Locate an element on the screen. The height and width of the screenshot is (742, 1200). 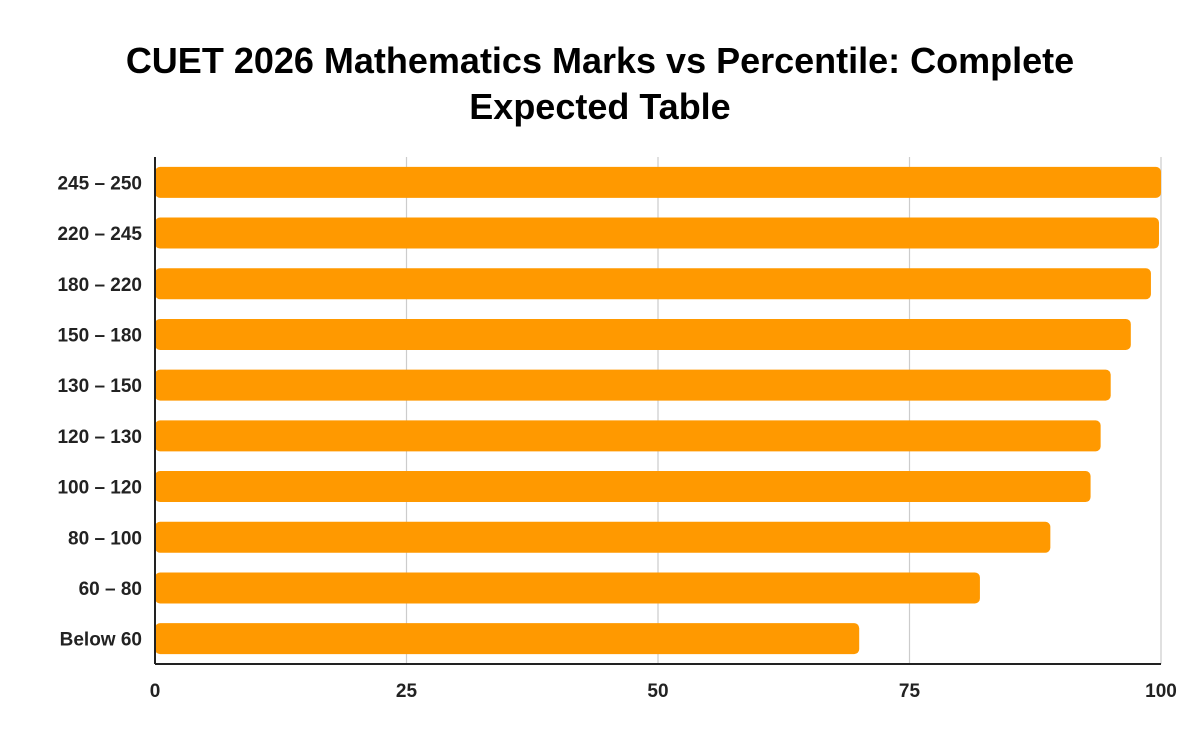
category-label-1: 220 – 245 is located at coordinates (99, 234).